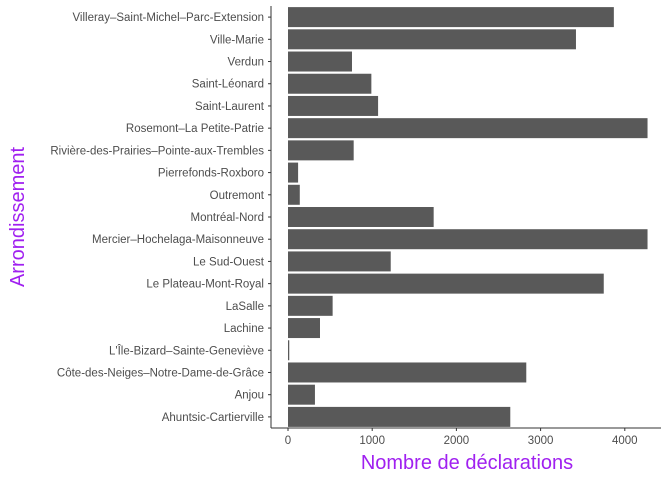  Describe the element at coordinates (457, 441) in the screenshot. I see `x-tick-label: 2000` at that location.